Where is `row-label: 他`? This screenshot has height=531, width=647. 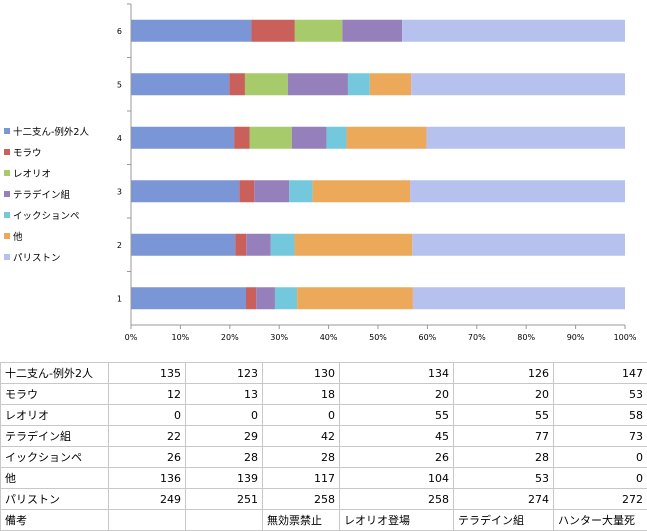
row-label: 他 is located at coordinates (55, 478).